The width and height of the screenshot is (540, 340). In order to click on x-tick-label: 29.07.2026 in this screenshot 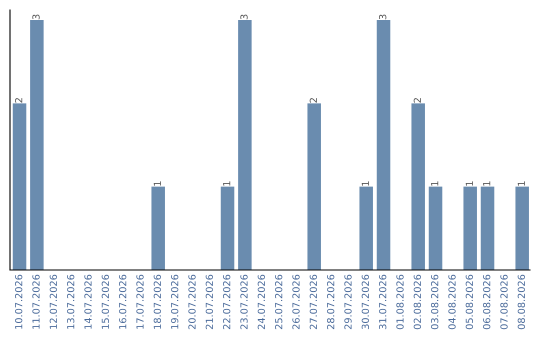, I will do `click(348, 302)`.